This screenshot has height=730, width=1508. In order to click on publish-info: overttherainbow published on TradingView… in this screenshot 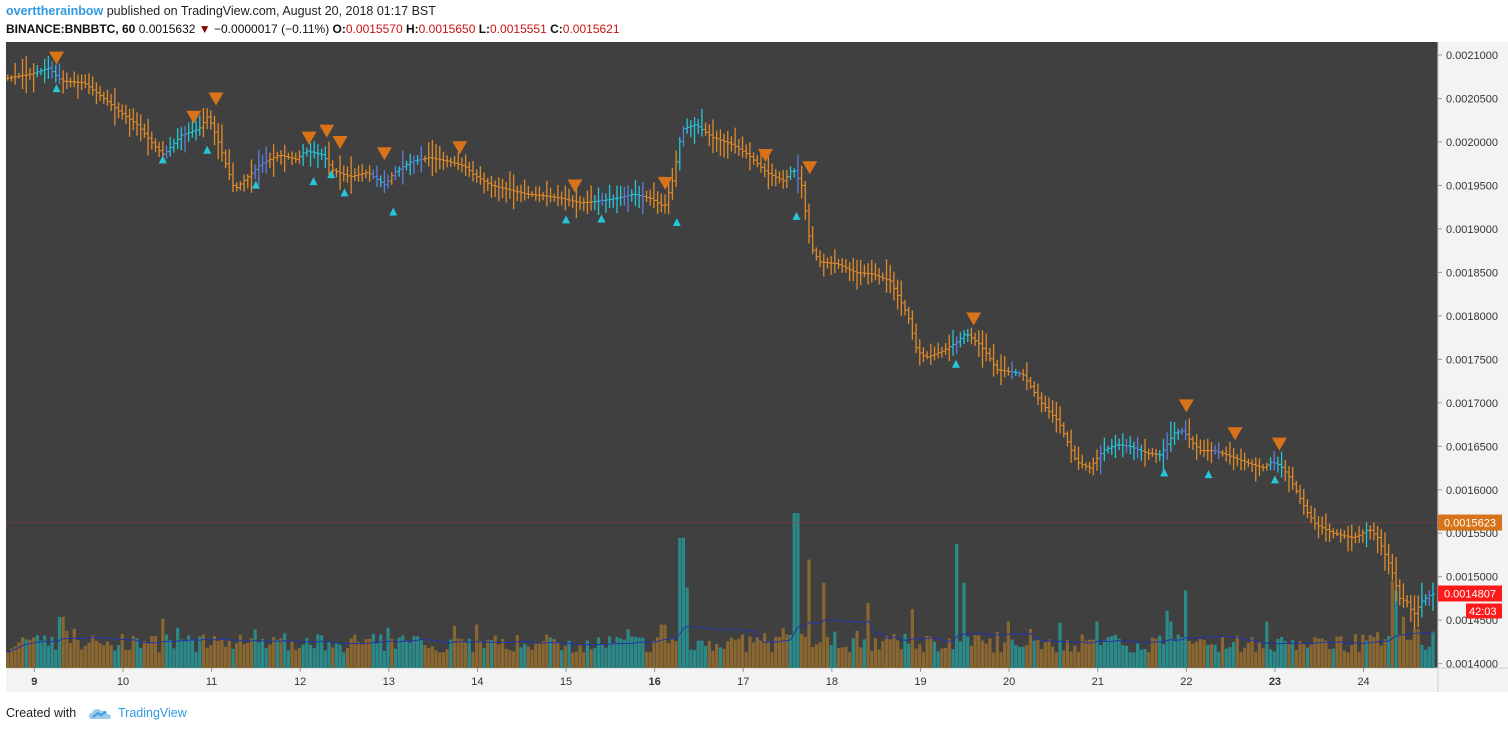, I will do `click(221, 11)`.